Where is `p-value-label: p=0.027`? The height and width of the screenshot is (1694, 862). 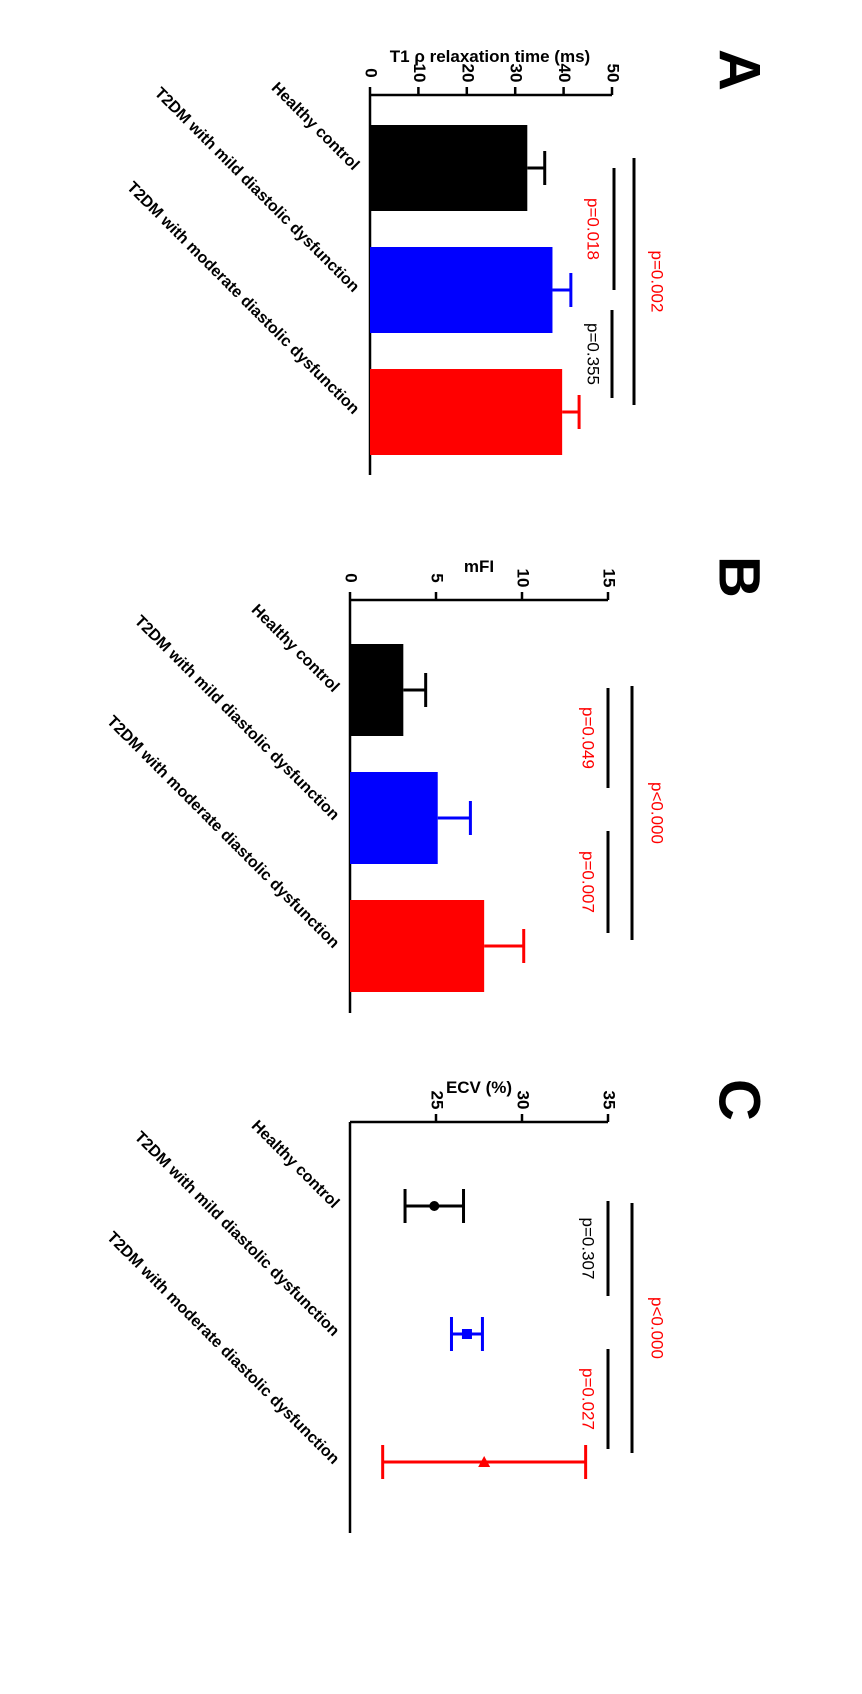 p-value-label: p=0.027 is located at coordinates (588, 1399).